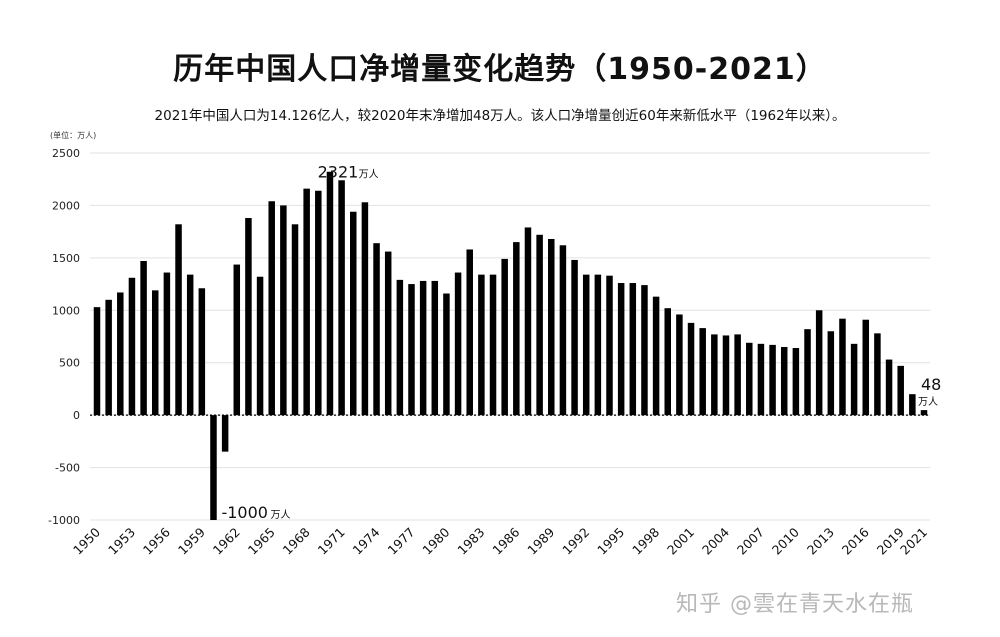 The width and height of the screenshot is (1000, 637). Describe the element at coordinates (644, 350) in the screenshot. I see `bar-1997` at that location.